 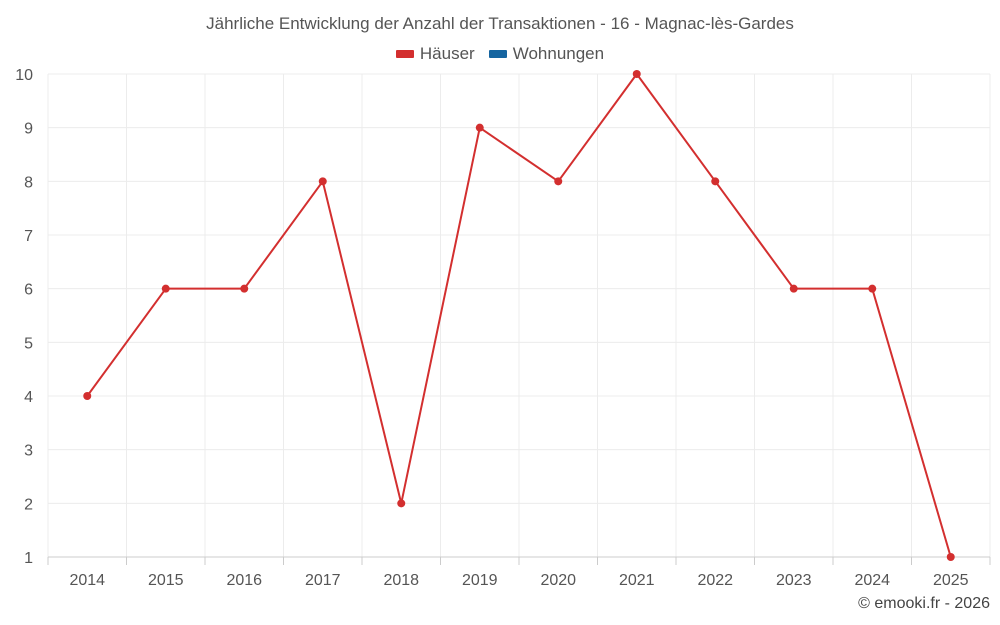 What do you see at coordinates (558, 53) in the screenshot?
I see `legend-label-wohnungen: Wohnungen` at bounding box center [558, 53].